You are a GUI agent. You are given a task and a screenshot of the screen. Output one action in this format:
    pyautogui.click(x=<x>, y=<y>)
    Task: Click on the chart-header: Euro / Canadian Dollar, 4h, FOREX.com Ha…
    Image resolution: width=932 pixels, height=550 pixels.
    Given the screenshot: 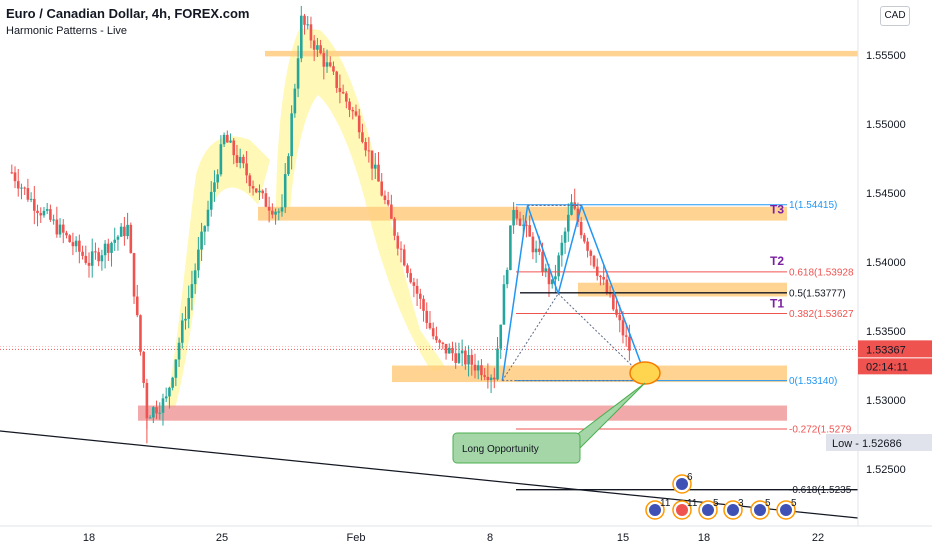 What is the action you would take?
    pyautogui.click(x=127, y=21)
    